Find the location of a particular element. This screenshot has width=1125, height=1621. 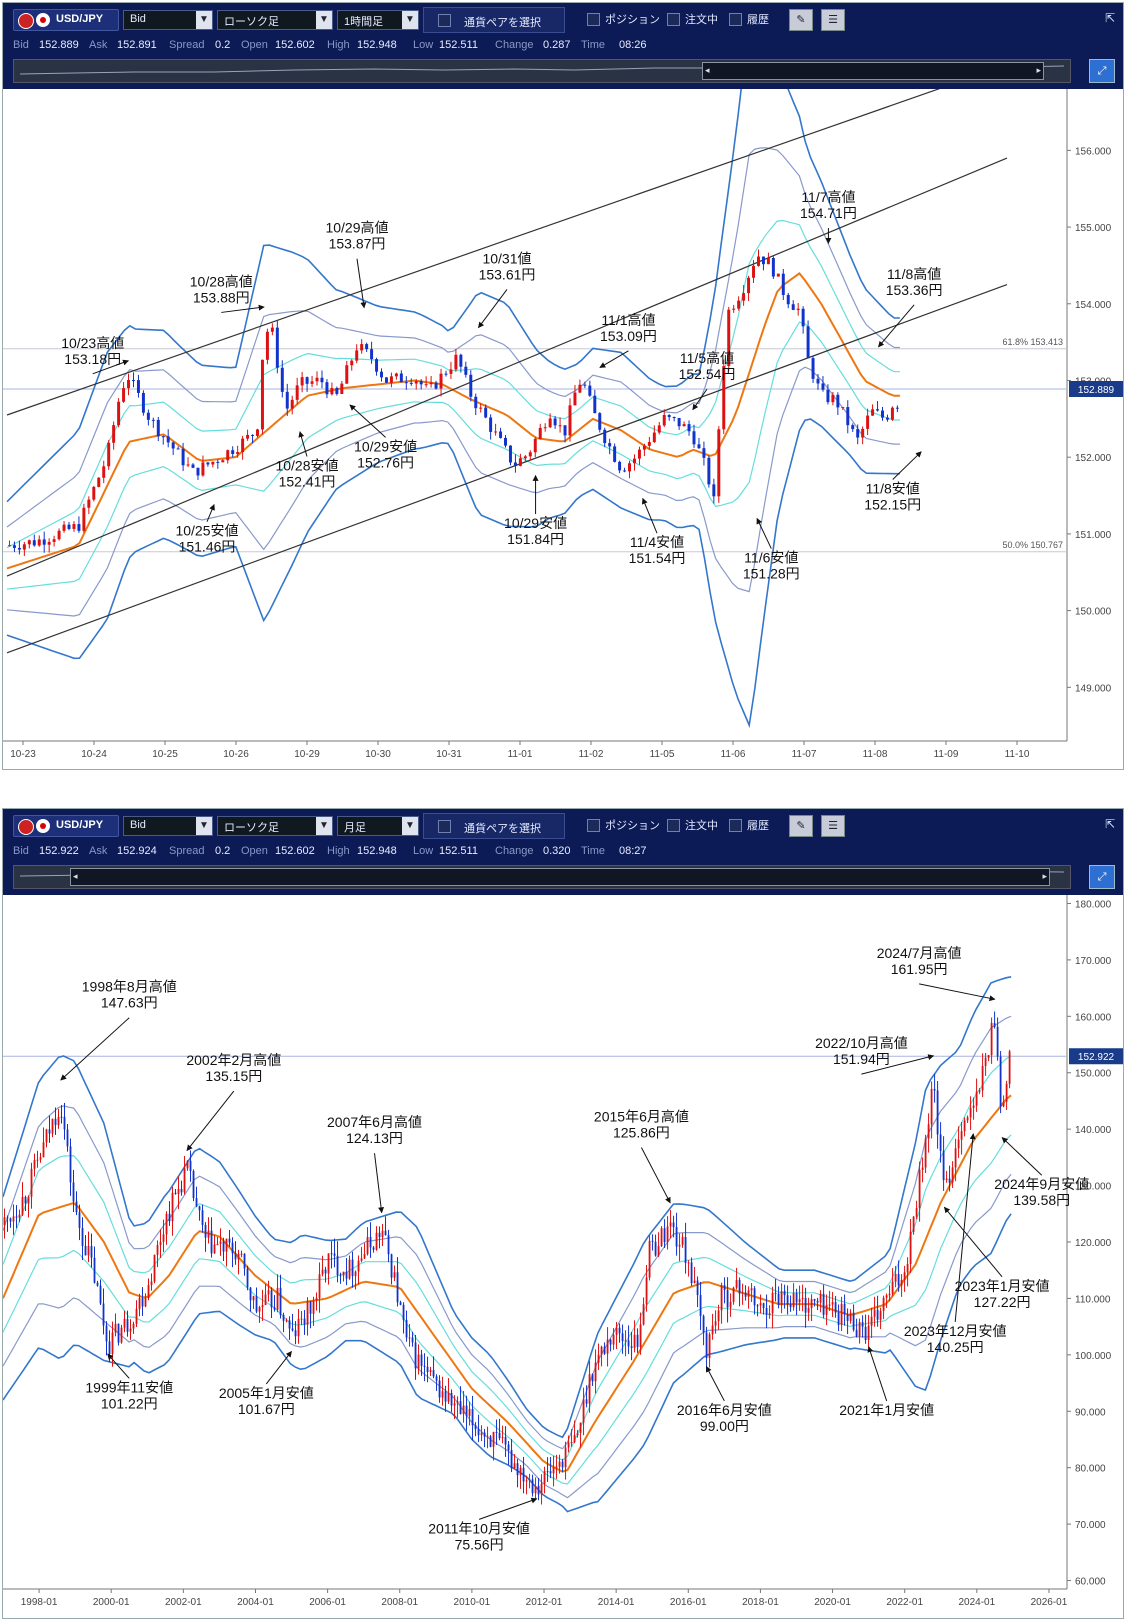

chevron-down-icon: ▼ is located at coordinates (324, 20).